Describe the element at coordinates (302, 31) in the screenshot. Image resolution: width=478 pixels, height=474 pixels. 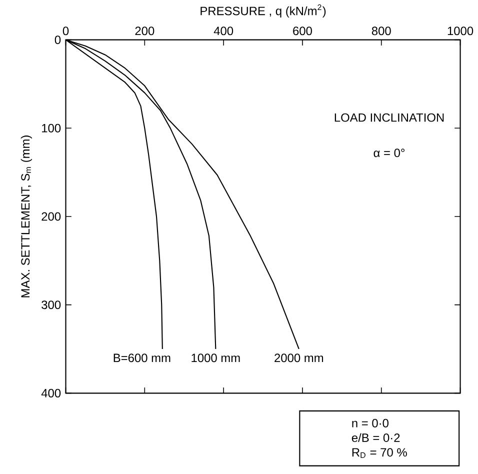
I see `x-tick-label: 600` at that location.